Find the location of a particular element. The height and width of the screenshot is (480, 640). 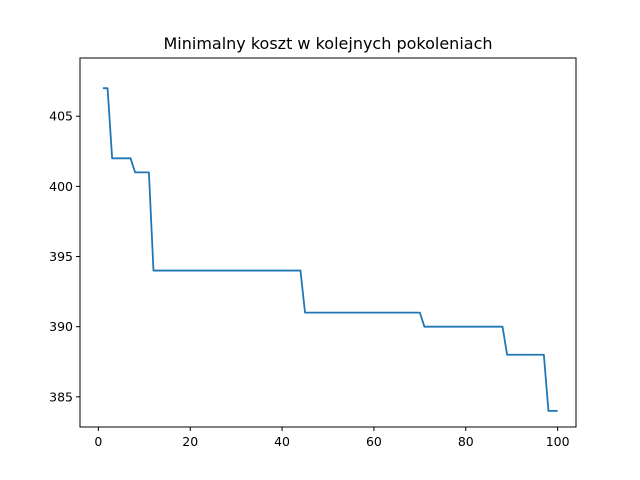

x-tick-label: 100 is located at coordinates (558, 441).